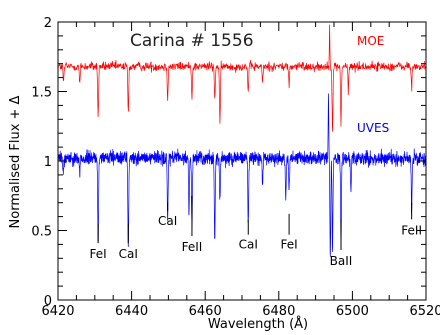 Image resolution: width=440 pixels, height=335 pixels. Describe the element at coordinates (48, 23) in the screenshot. I see `y-tick-label: 2` at that location.